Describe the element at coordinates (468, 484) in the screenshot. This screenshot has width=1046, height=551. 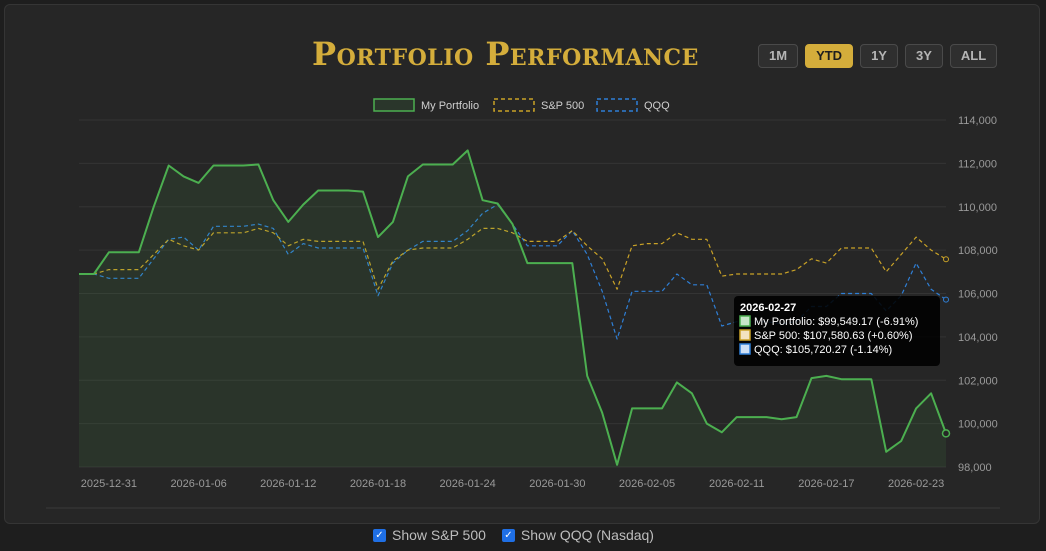
I see `x-tick-label: 2026-01-24` at that location.